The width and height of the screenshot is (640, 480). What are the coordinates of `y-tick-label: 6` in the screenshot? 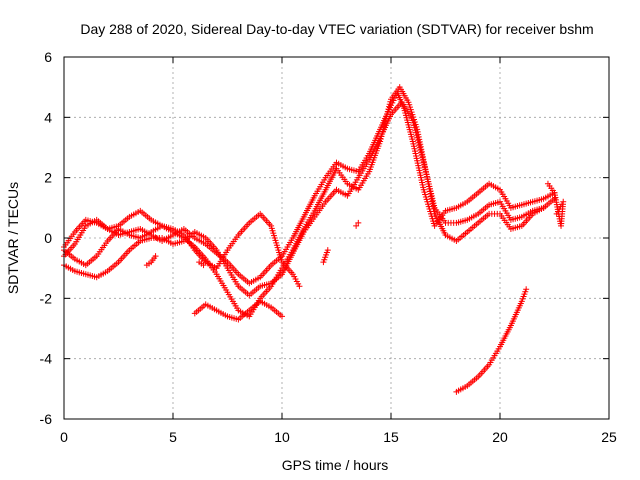 It's located at (48, 57).